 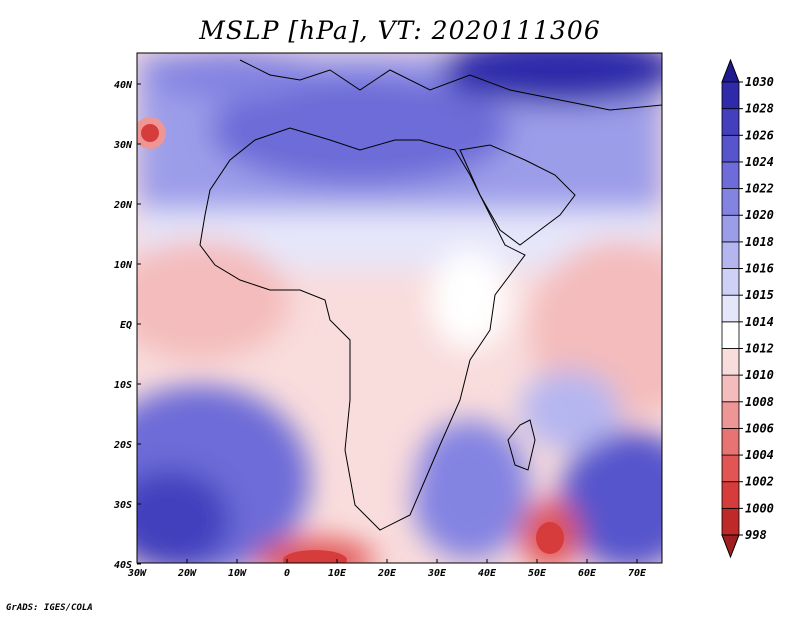 I want to click on lat-tick-label: 40N, so click(x=123, y=85).